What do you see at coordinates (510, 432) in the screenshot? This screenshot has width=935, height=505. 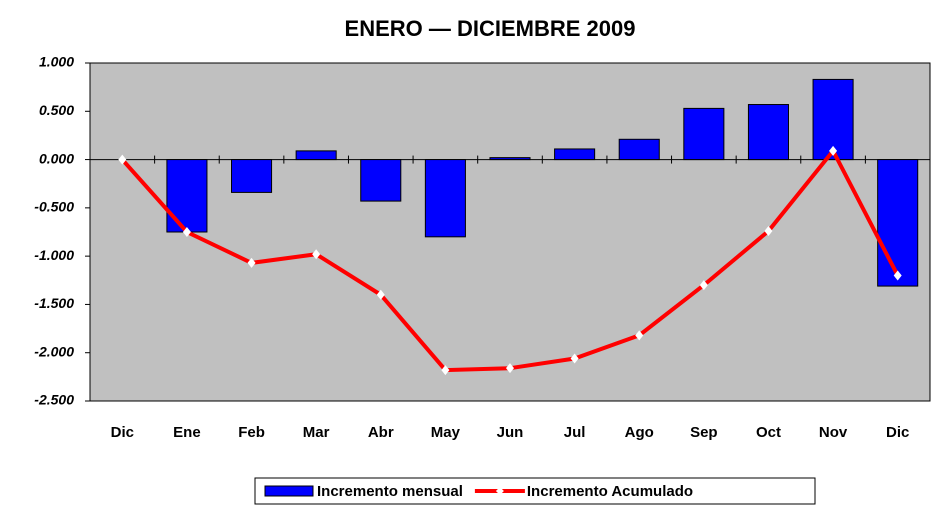 I see `x-tick-label: Jun` at bounding box center [510, 432].